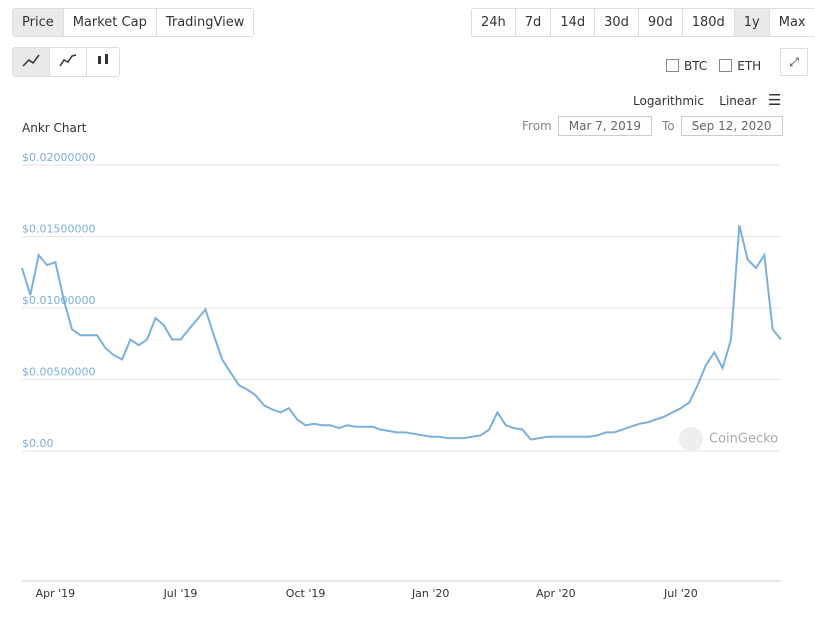 The width and height of the screenshot is (815, 617). What do you see at coordinates (430, 593) in the screenshot?
I see `x-tick-label: Jan '20` at bounding box center [430, 593].